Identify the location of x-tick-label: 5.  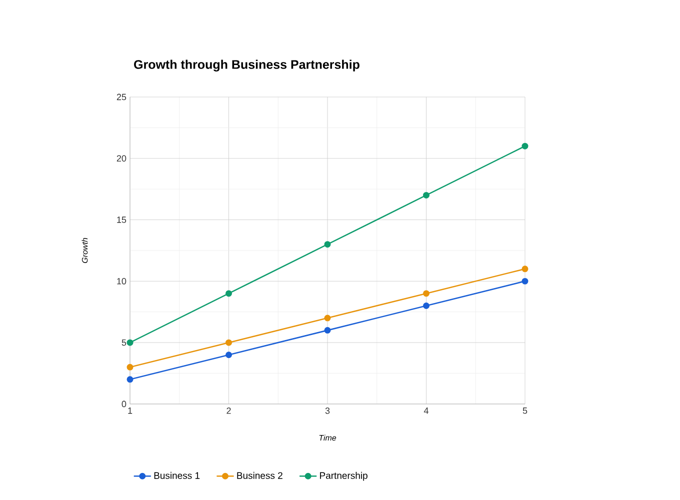
(525, 411).